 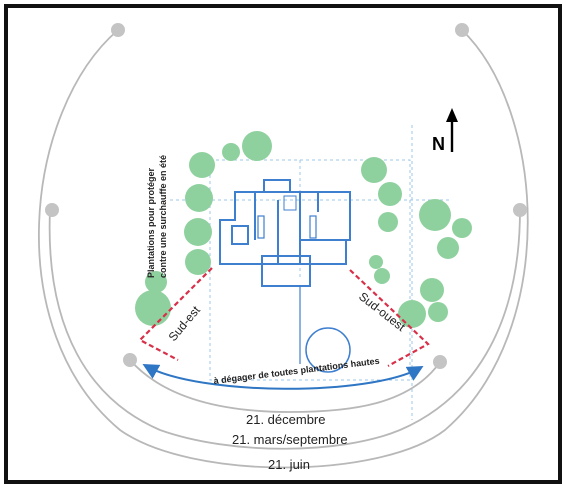 I want to click on sun-path-june-label: 21. juin, so click(x=289, y=464).